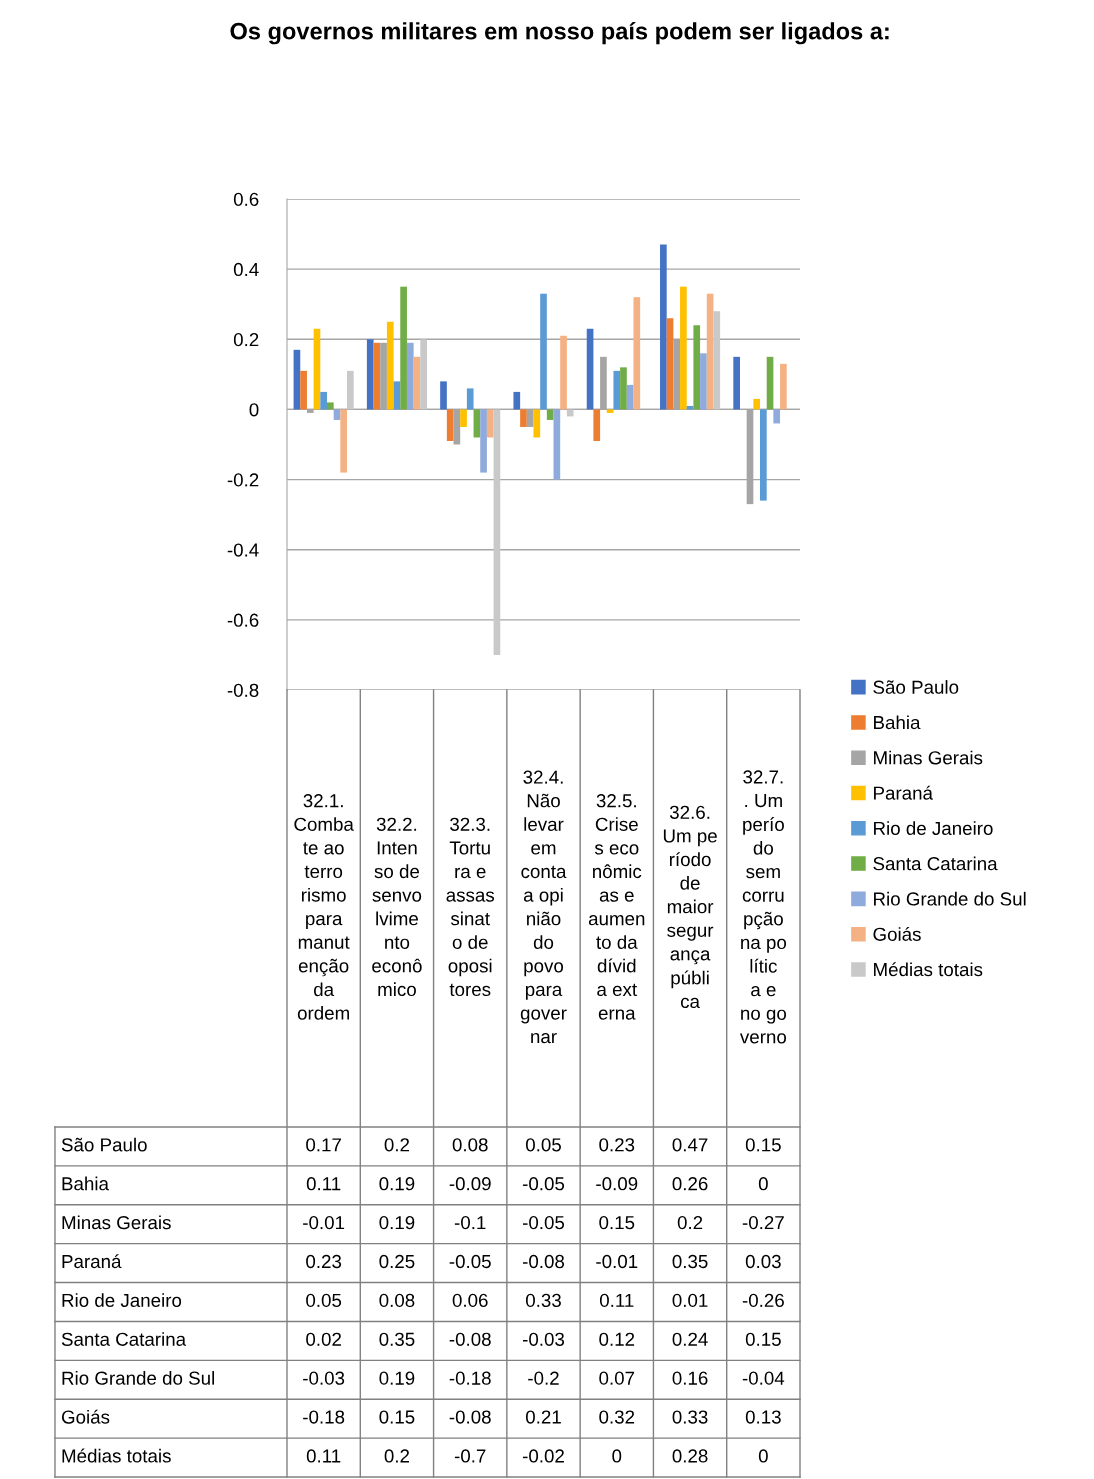 This screenshot has width=1094, height=1479. I want to click on data-label: 0.07, so click(617, 1378).